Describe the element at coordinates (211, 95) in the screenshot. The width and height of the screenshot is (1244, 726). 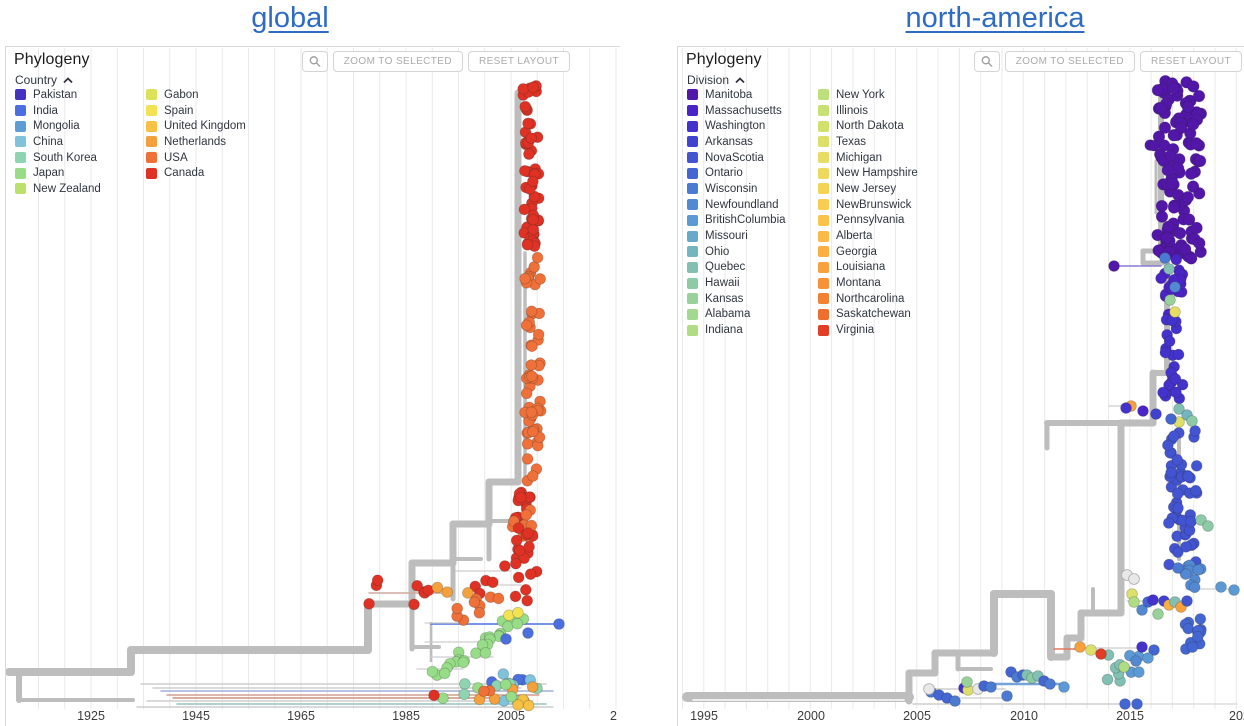
I see `legend-item: Gabon` at that location.